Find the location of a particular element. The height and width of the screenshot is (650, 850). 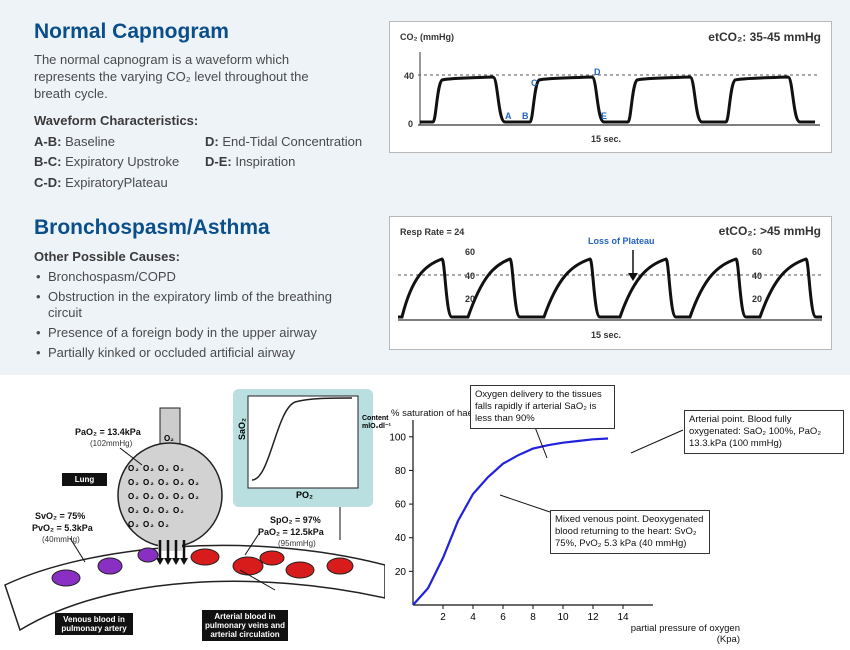

waveform-characteristics-heading: Waveform Characteristics: is located at coordinates (116, 120).